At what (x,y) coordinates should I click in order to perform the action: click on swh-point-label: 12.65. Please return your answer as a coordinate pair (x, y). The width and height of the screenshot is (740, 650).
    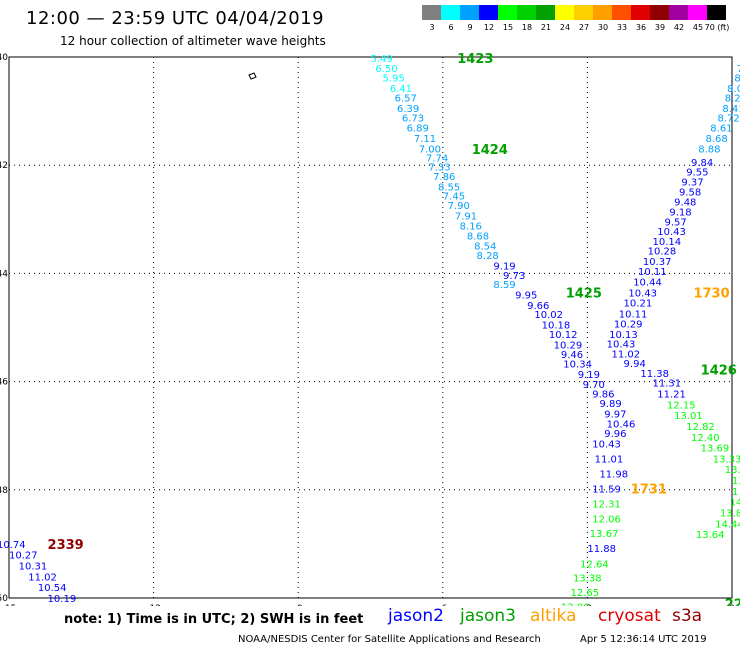
    Looking at the image, I should click on (585, 593).